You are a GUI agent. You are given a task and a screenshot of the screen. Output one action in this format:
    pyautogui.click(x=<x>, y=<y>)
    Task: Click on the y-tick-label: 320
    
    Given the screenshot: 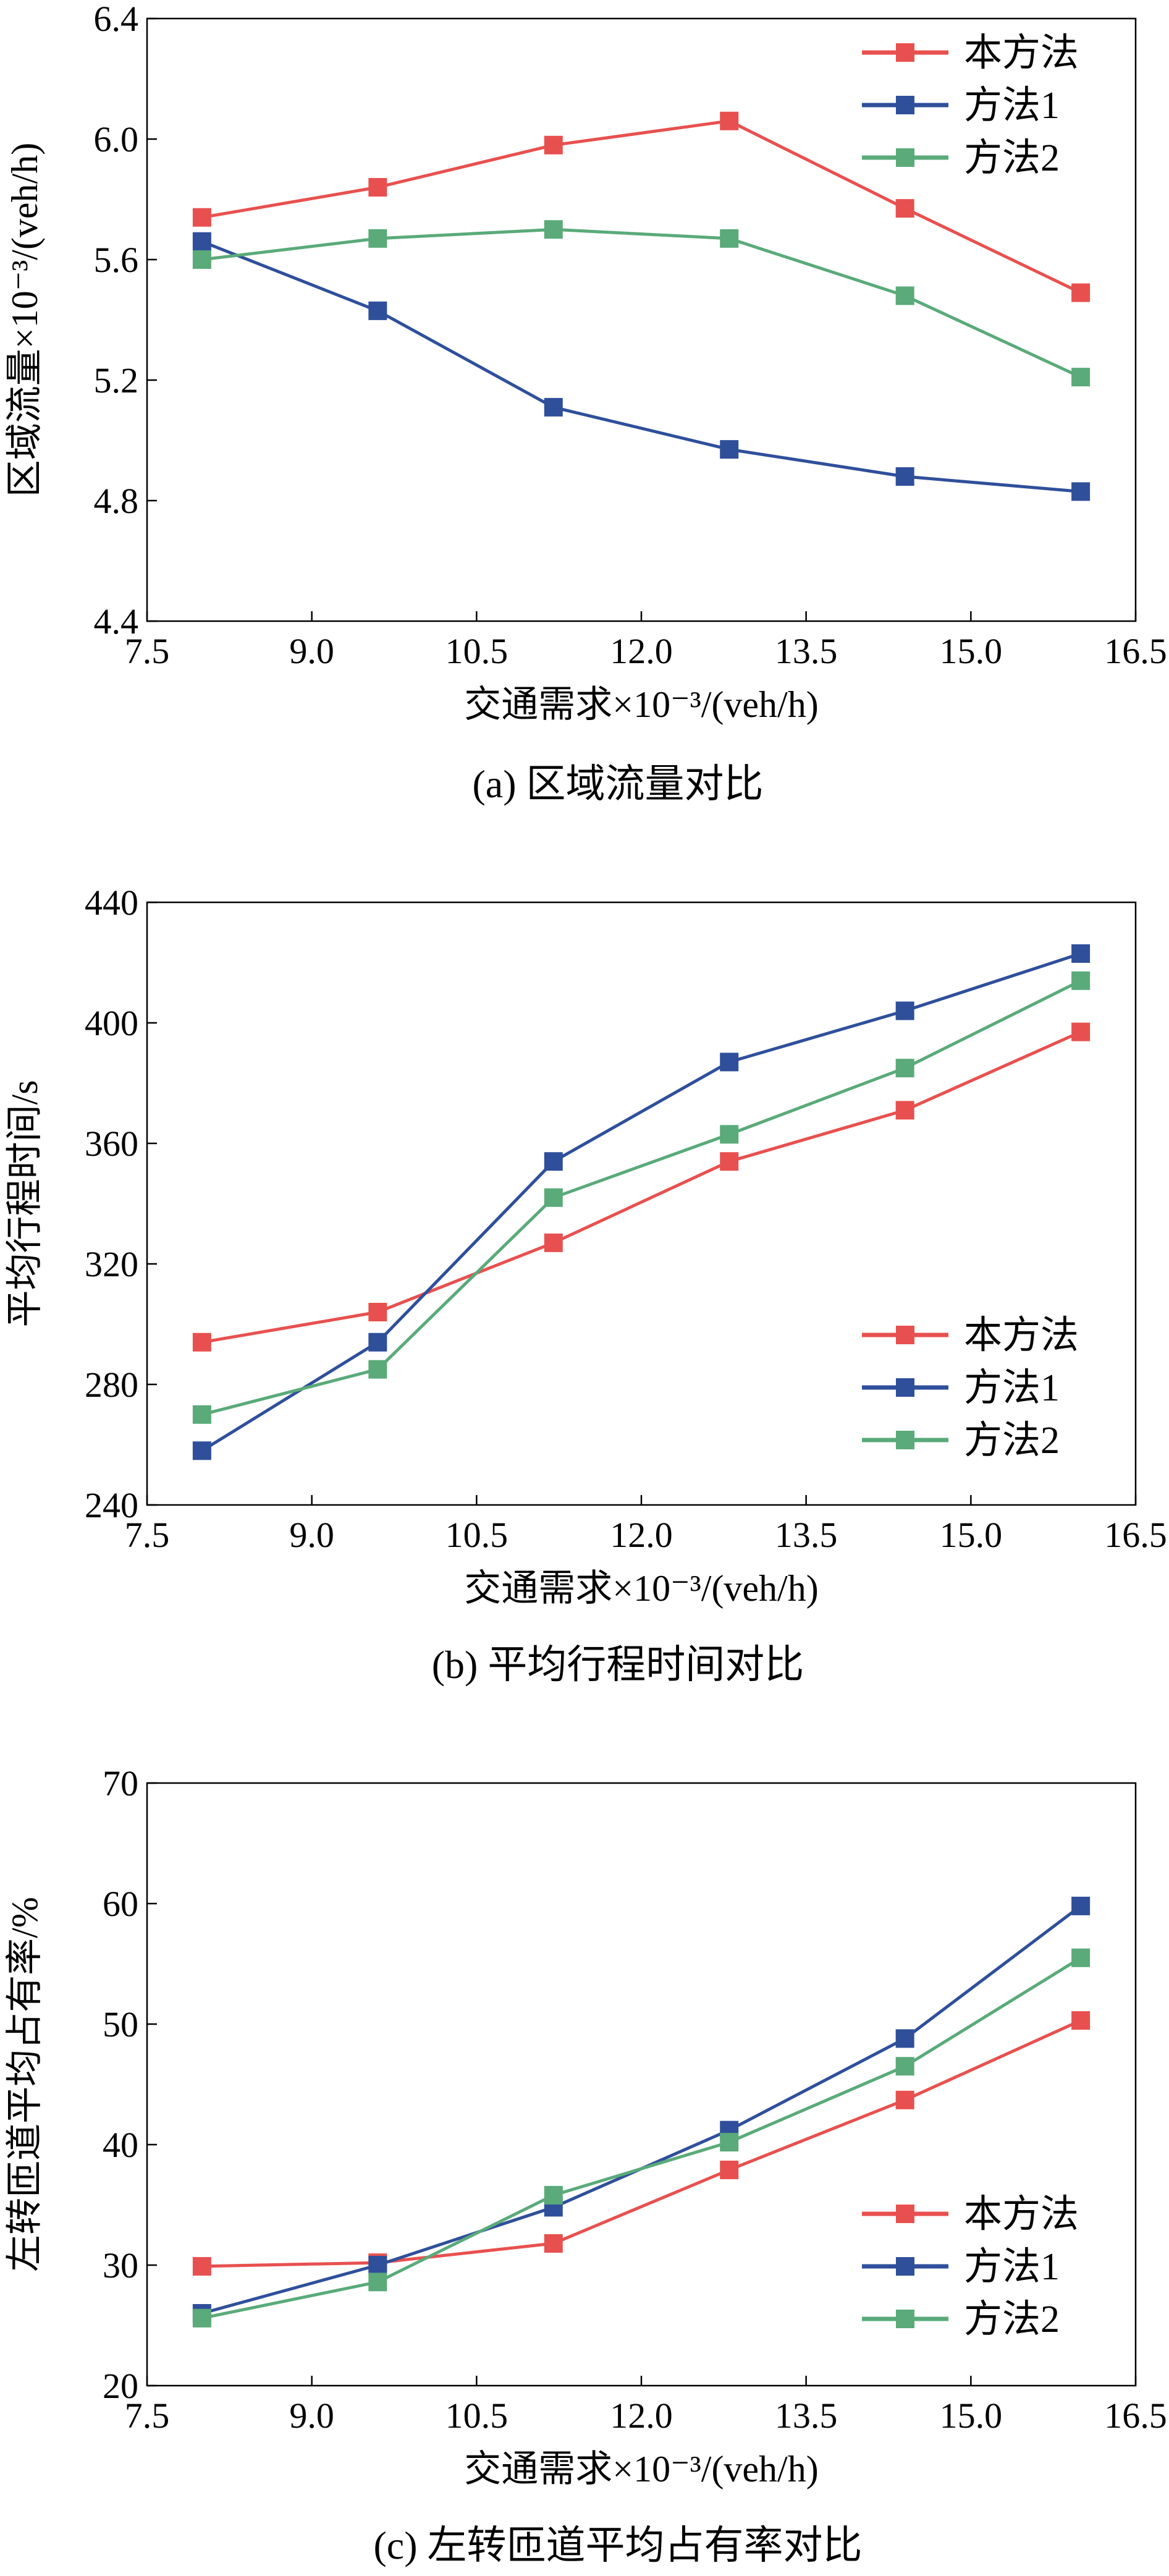 What is the action you would take?
    pyautogui.click(x=111, y=1264)
    